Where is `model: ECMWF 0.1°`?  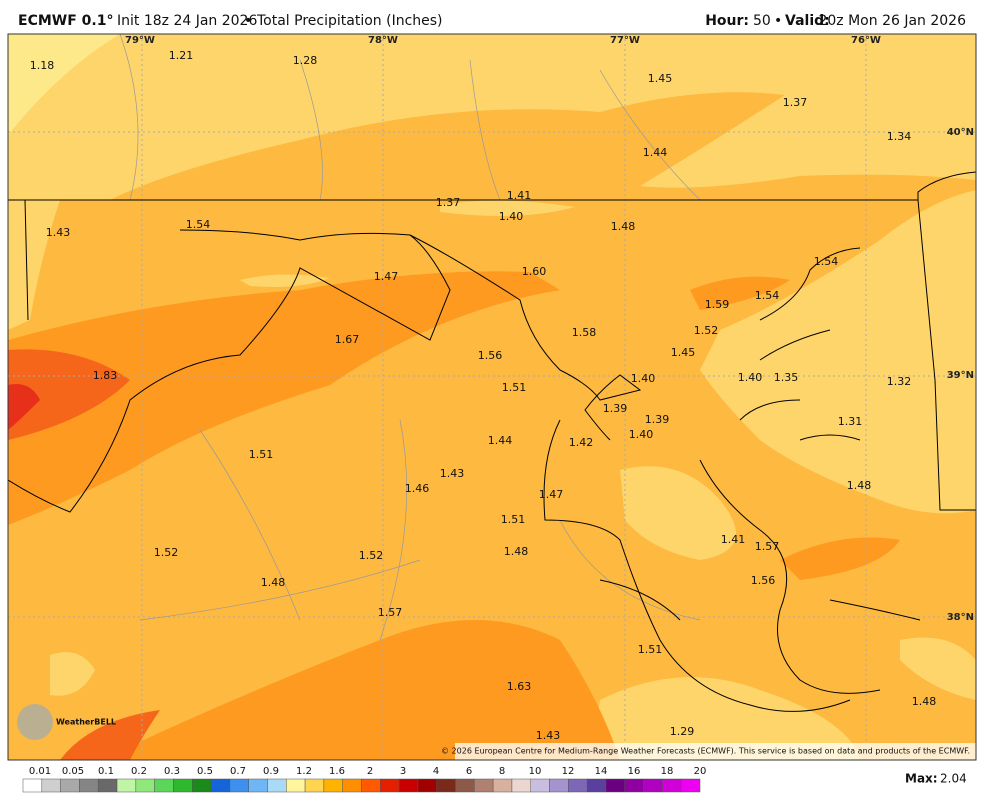
model: ECMWF 0.1° is located at coordinates (65, 21).